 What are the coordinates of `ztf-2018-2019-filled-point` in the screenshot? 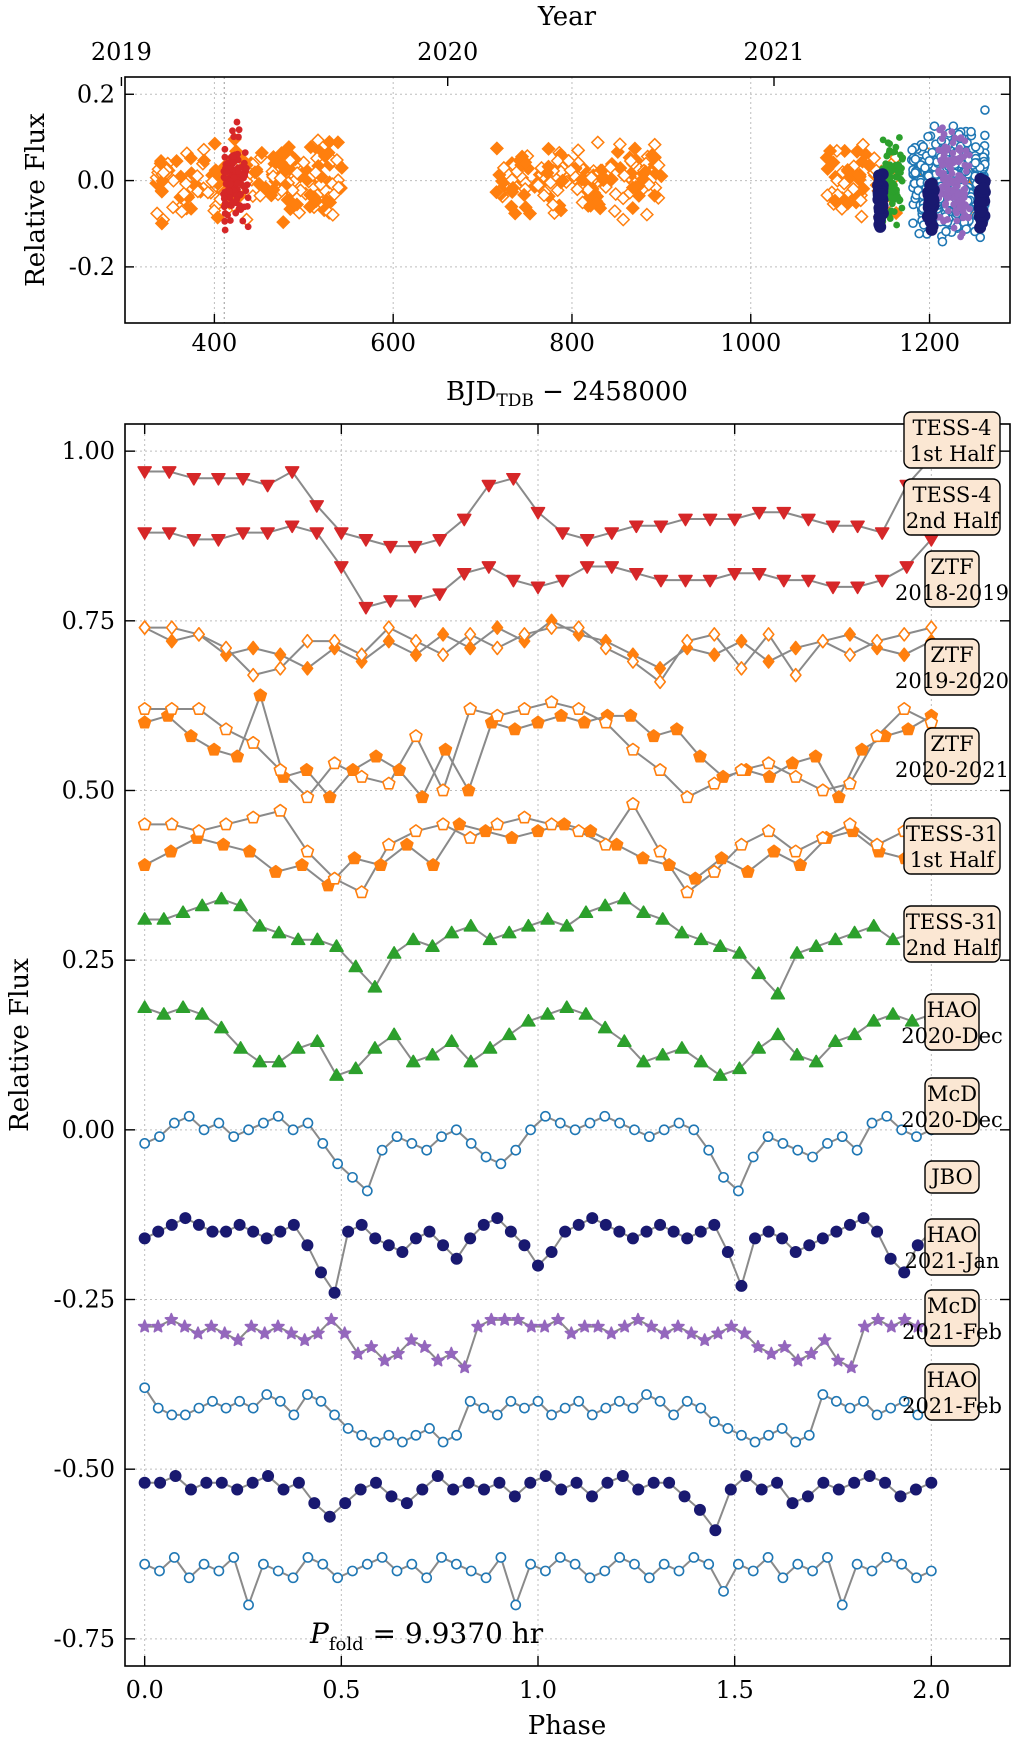 It's located at (388, 641).